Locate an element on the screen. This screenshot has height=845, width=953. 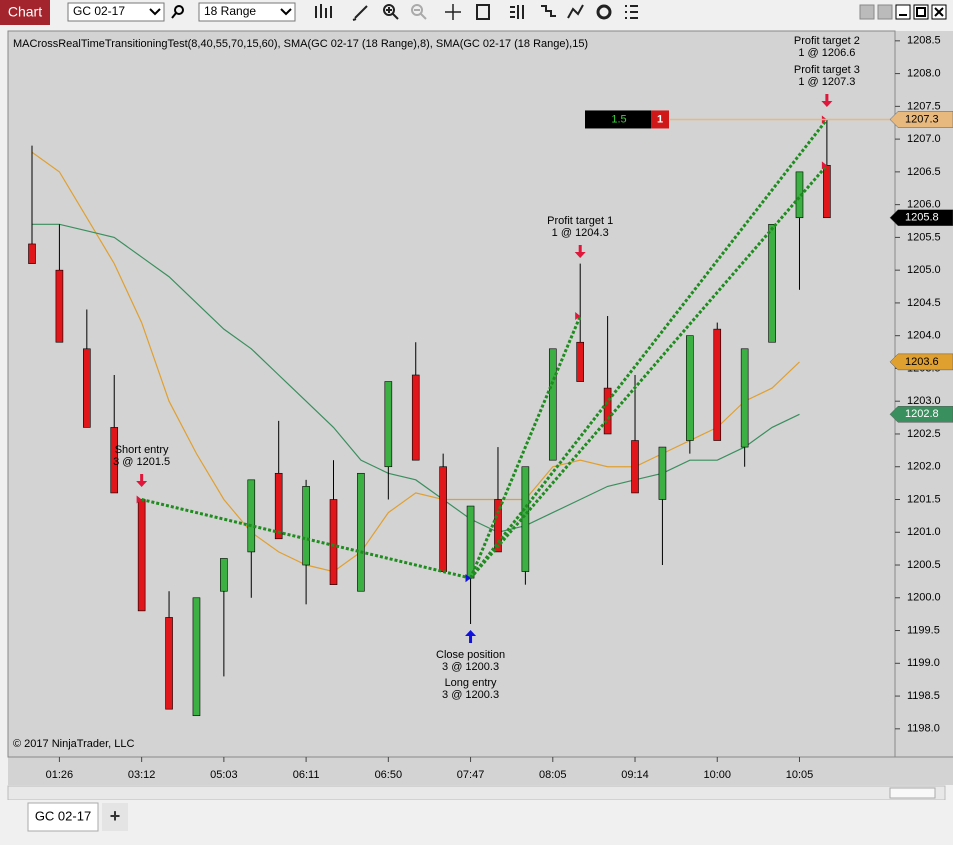
bar-type-select is located at coordinates (247, 12).